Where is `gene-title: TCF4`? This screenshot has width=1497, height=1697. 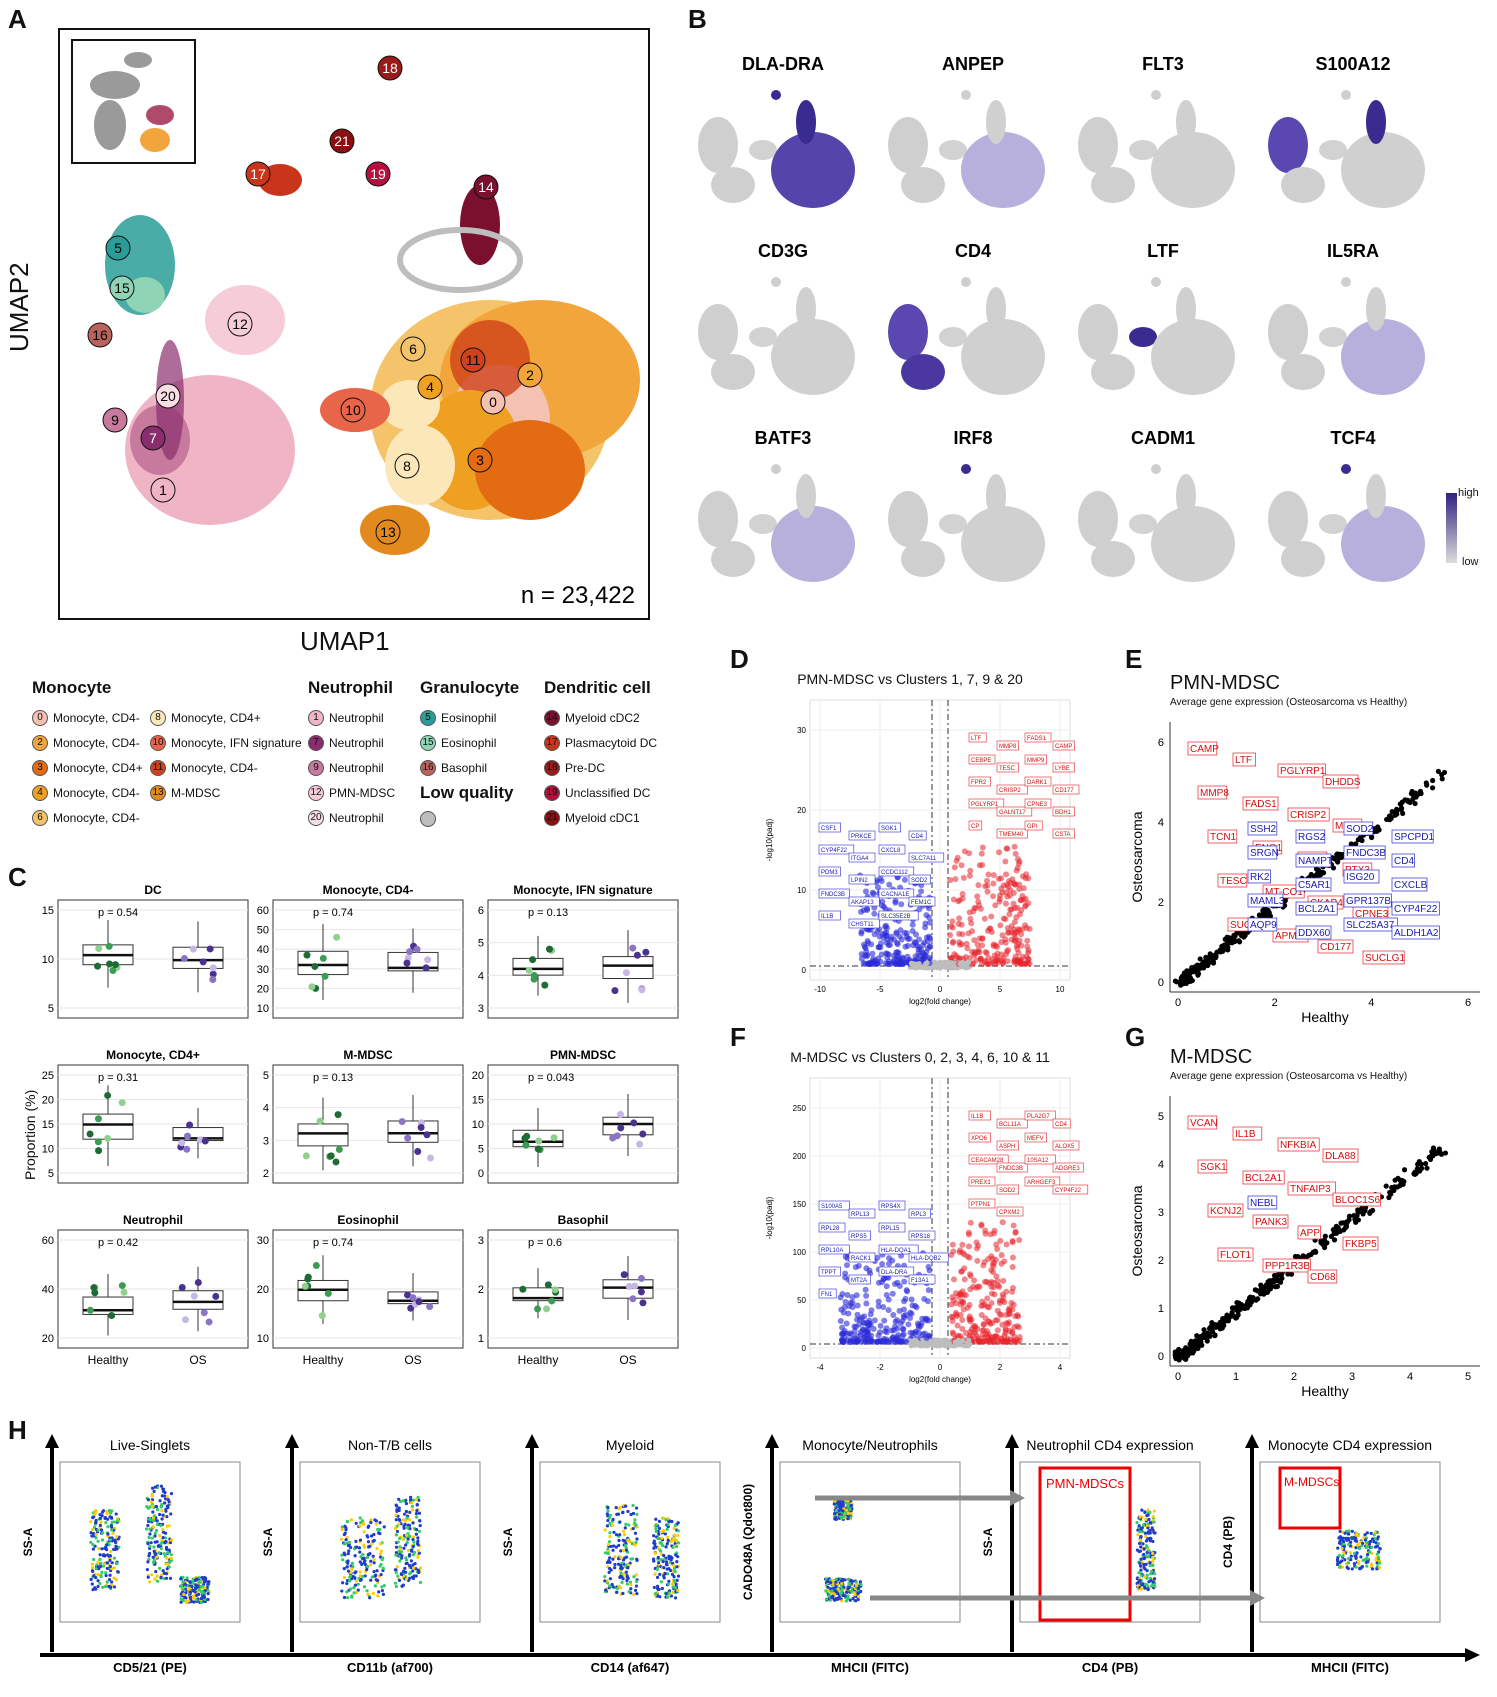 gene-title: TCF4 is located at coordinates (1353, 438).